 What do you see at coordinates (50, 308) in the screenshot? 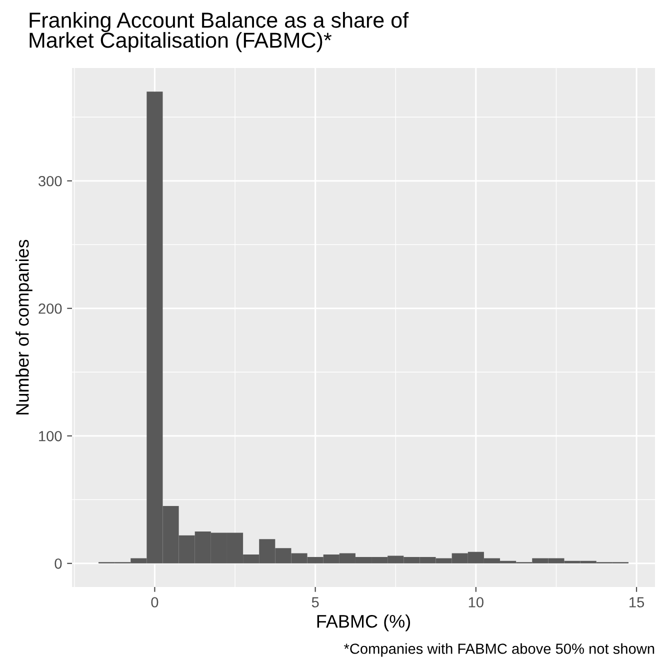
I see `y-tick-label: 200` at bounding box center [50, 308].